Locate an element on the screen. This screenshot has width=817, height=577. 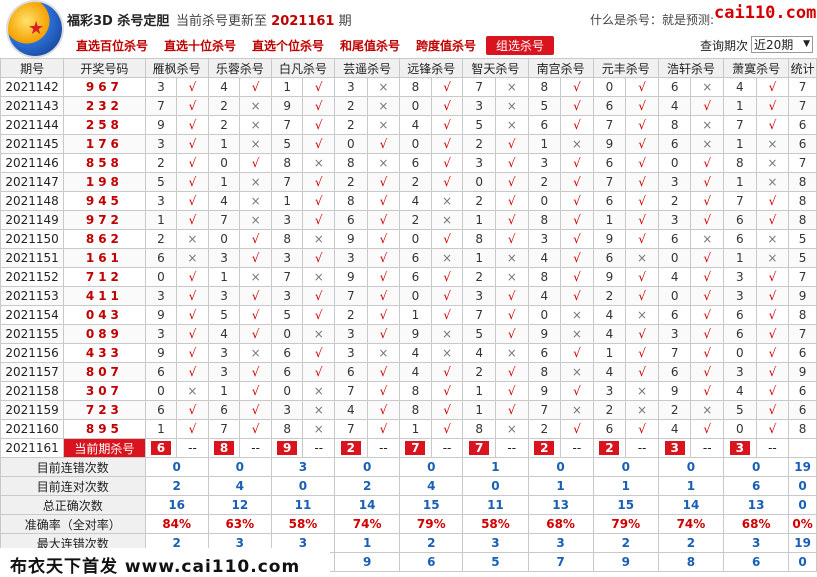
col-expert: 南宫杀号 is located at coordinates (560, 68).